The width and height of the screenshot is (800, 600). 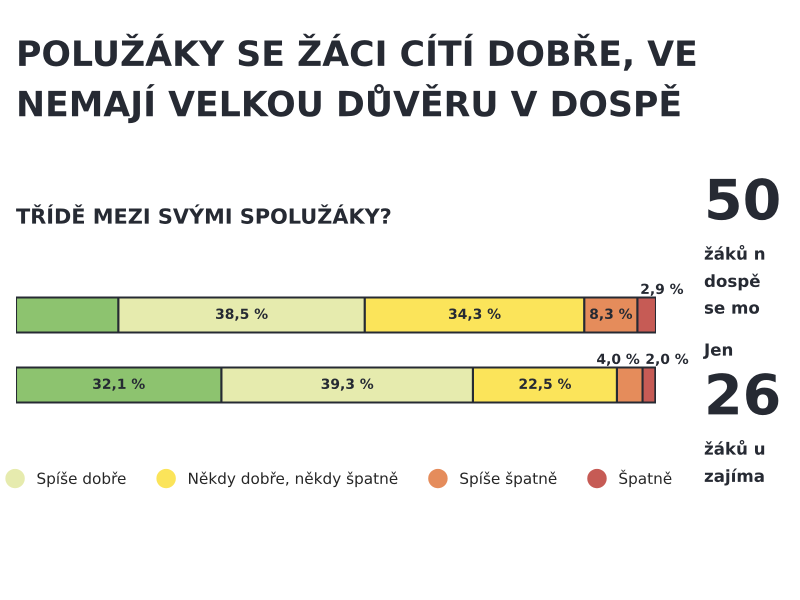 What do you see at coordinates (546, 384) in the screenshot?
I see `data-label: 22,5 %` at bounding box center [546, 384].